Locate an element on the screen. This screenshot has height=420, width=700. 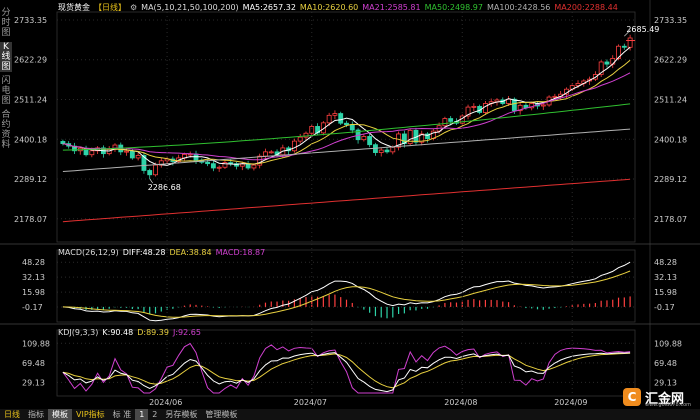
ma10-value: MA10:2620.60 is located at coordinates (329, 7).